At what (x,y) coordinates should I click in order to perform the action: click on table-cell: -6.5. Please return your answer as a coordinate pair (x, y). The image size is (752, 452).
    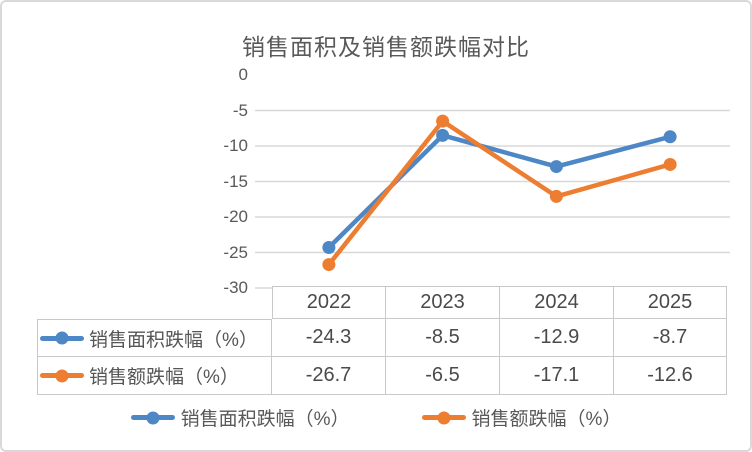
    Looking at the image, I should click on (443, 376).